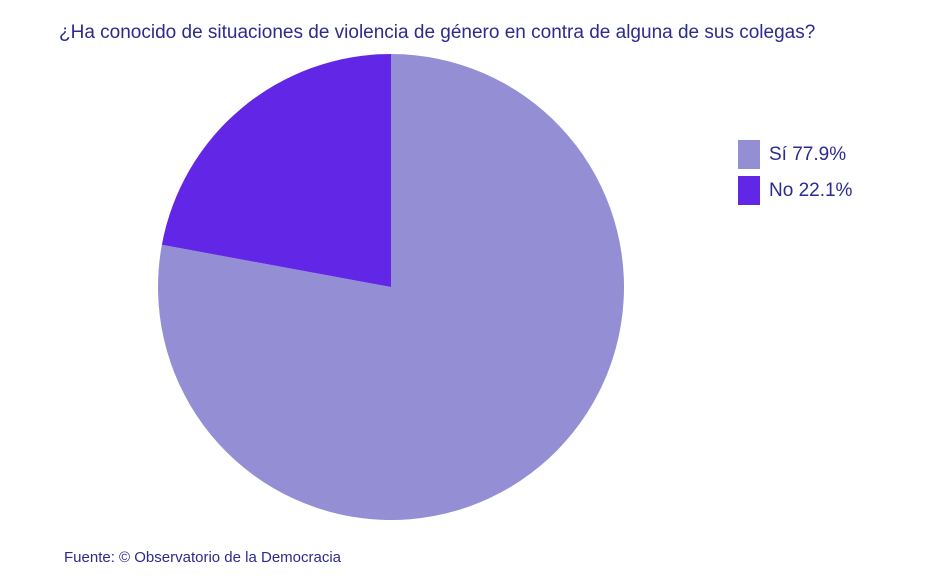 Image resolution: width=939 pixels, height=586 pixels. What do you see at coordinates (808, 154) in the screenshot?
I see `legend-label-si: Sí 77.9%` at bounding box center [808, 154].